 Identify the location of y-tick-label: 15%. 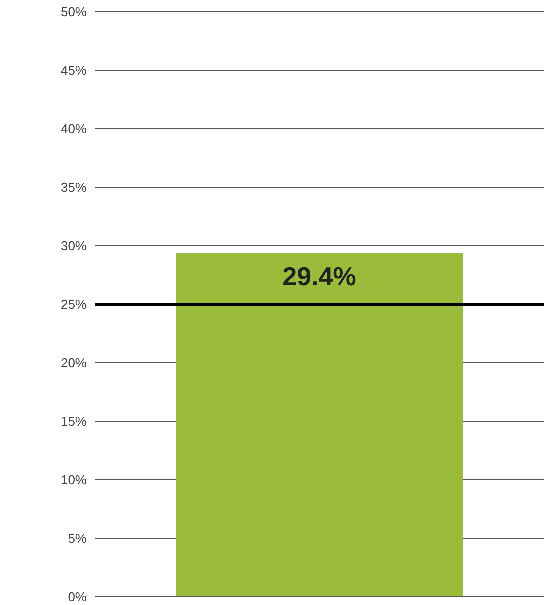
(74, 422).